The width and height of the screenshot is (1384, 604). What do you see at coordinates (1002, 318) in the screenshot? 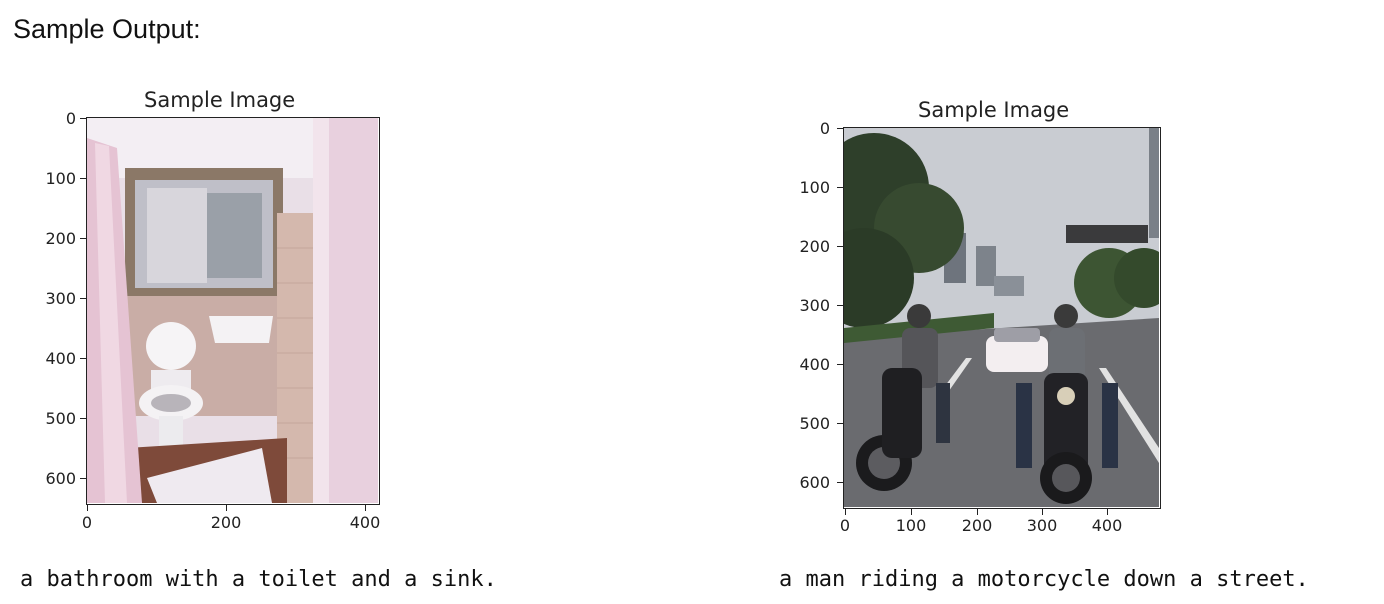
I see `sample-image-motorcycle` at bounding box center [1002, 318].